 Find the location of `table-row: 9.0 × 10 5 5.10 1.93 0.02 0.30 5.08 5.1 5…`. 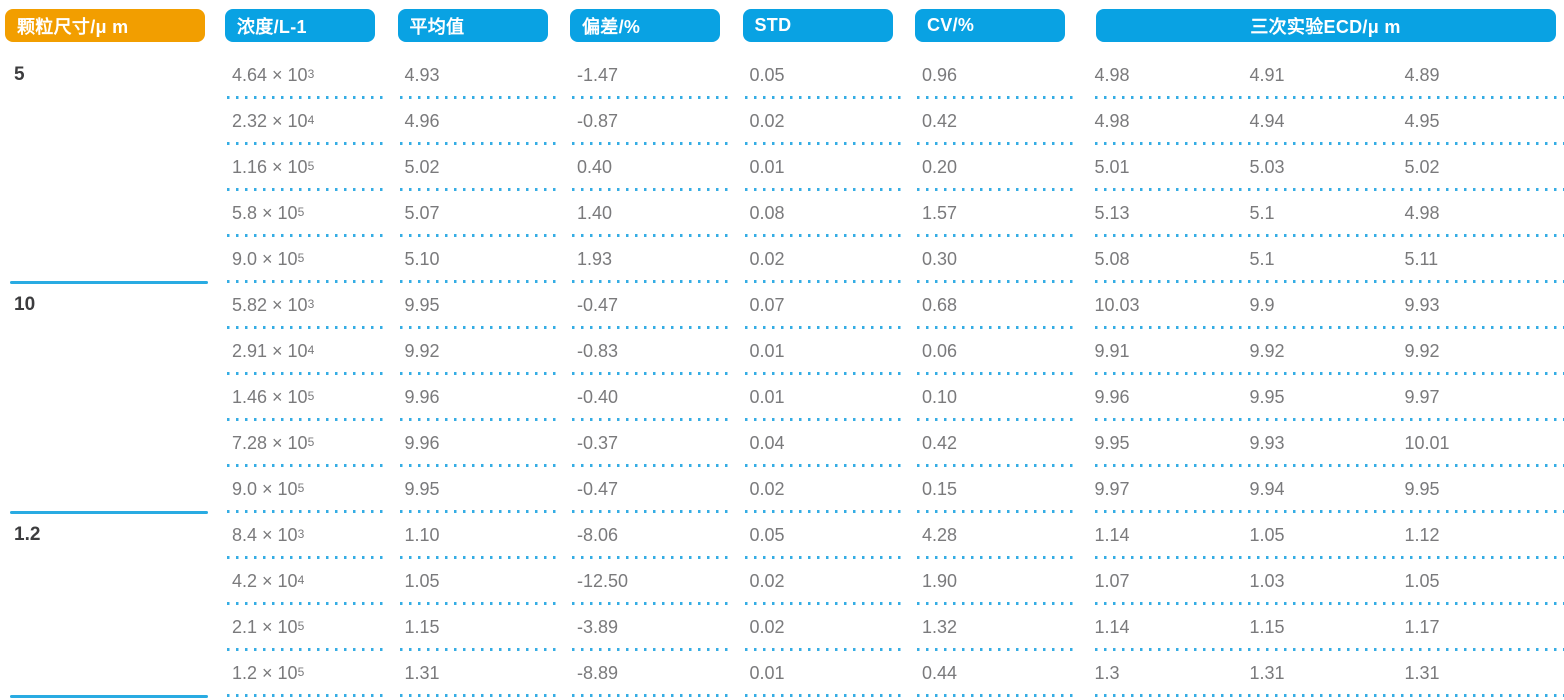

table-row: 9.0 × 10 5 5.10 1.93 0.02 0.30 5.08 5.1 5… is located at coordinates (784, 259).